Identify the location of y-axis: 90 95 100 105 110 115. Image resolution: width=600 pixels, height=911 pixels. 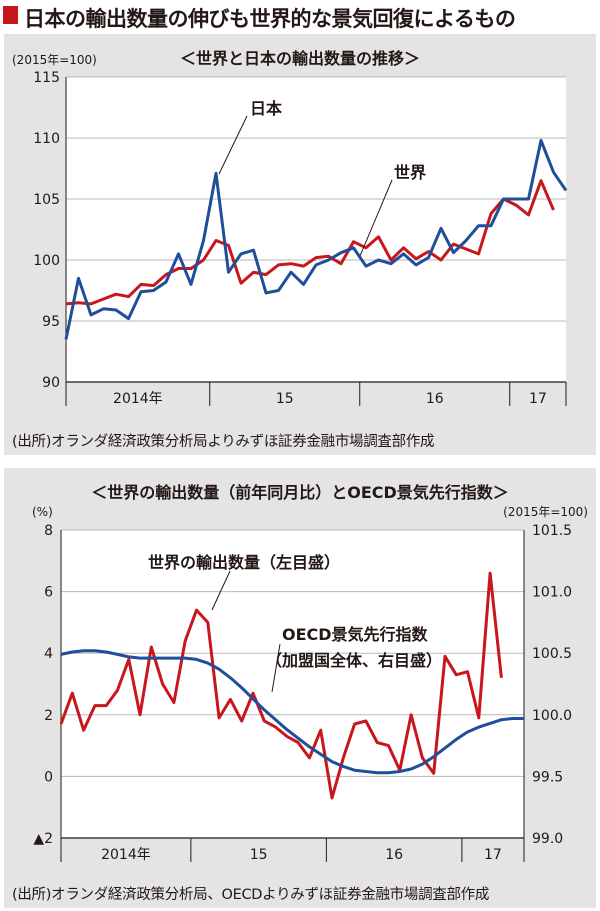
(50, 230).